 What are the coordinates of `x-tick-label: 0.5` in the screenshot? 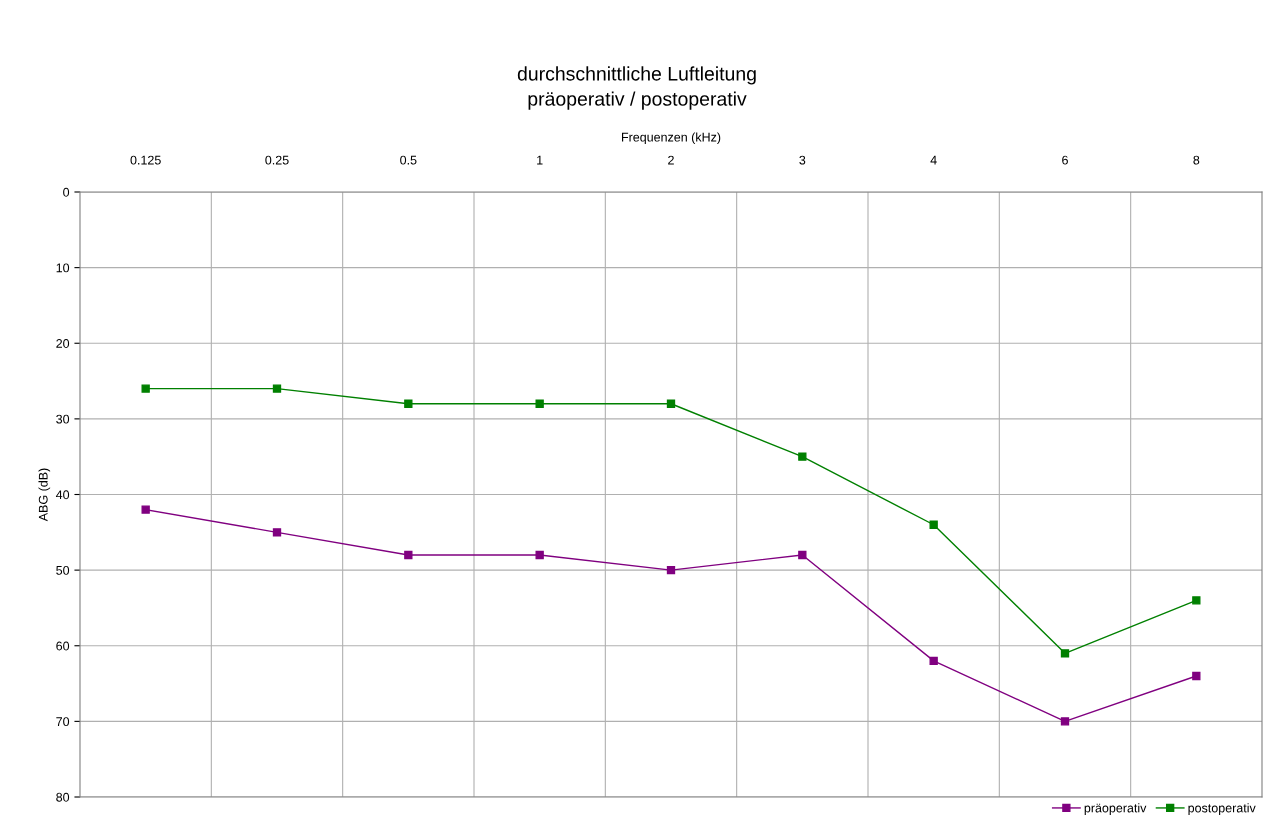 It's located at (408, 160).